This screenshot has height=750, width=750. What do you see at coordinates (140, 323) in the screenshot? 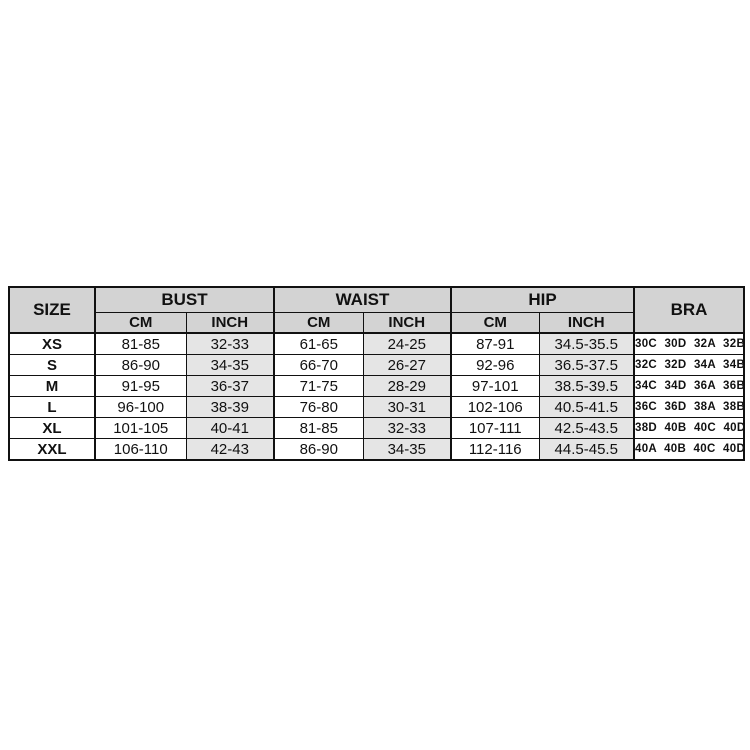
I see `header-bust-cm: CM` at bounding box center [140, 323].